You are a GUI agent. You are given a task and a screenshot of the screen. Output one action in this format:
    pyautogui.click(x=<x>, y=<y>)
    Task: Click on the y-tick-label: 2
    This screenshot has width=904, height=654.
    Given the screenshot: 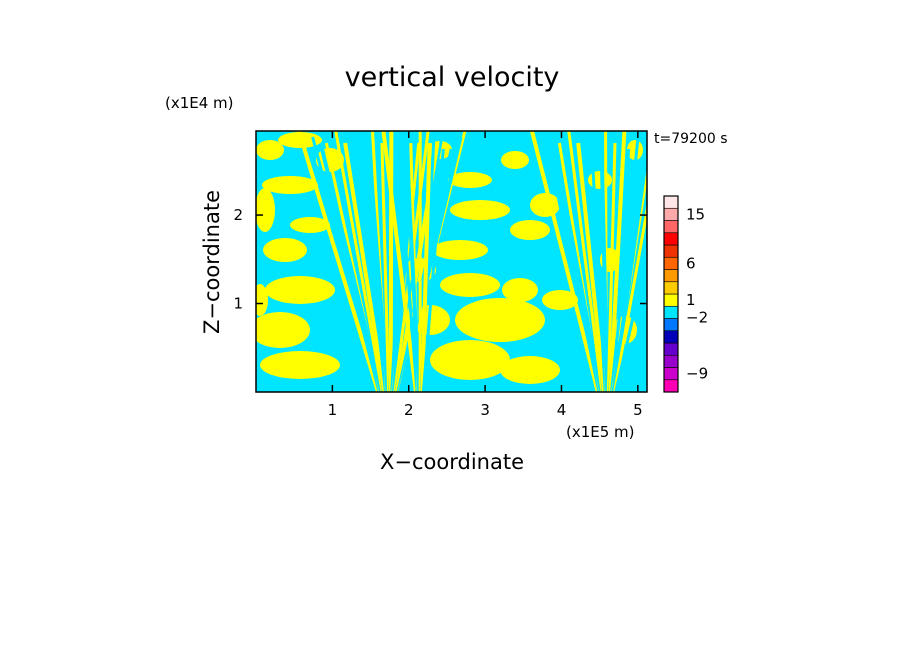 What is the action you would take?
    pyautogui.click(x=238, y=215)
    